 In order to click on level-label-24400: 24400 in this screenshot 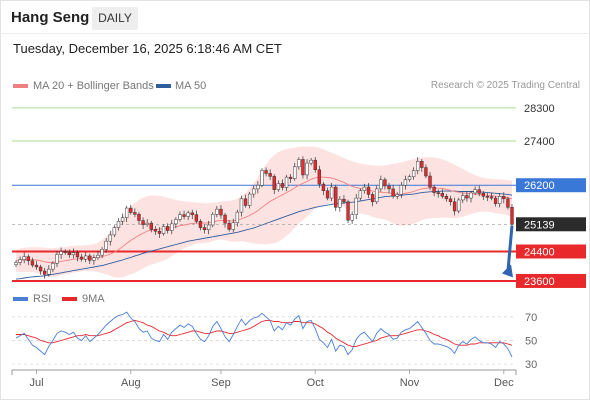, I will do `click(539, 252)`.